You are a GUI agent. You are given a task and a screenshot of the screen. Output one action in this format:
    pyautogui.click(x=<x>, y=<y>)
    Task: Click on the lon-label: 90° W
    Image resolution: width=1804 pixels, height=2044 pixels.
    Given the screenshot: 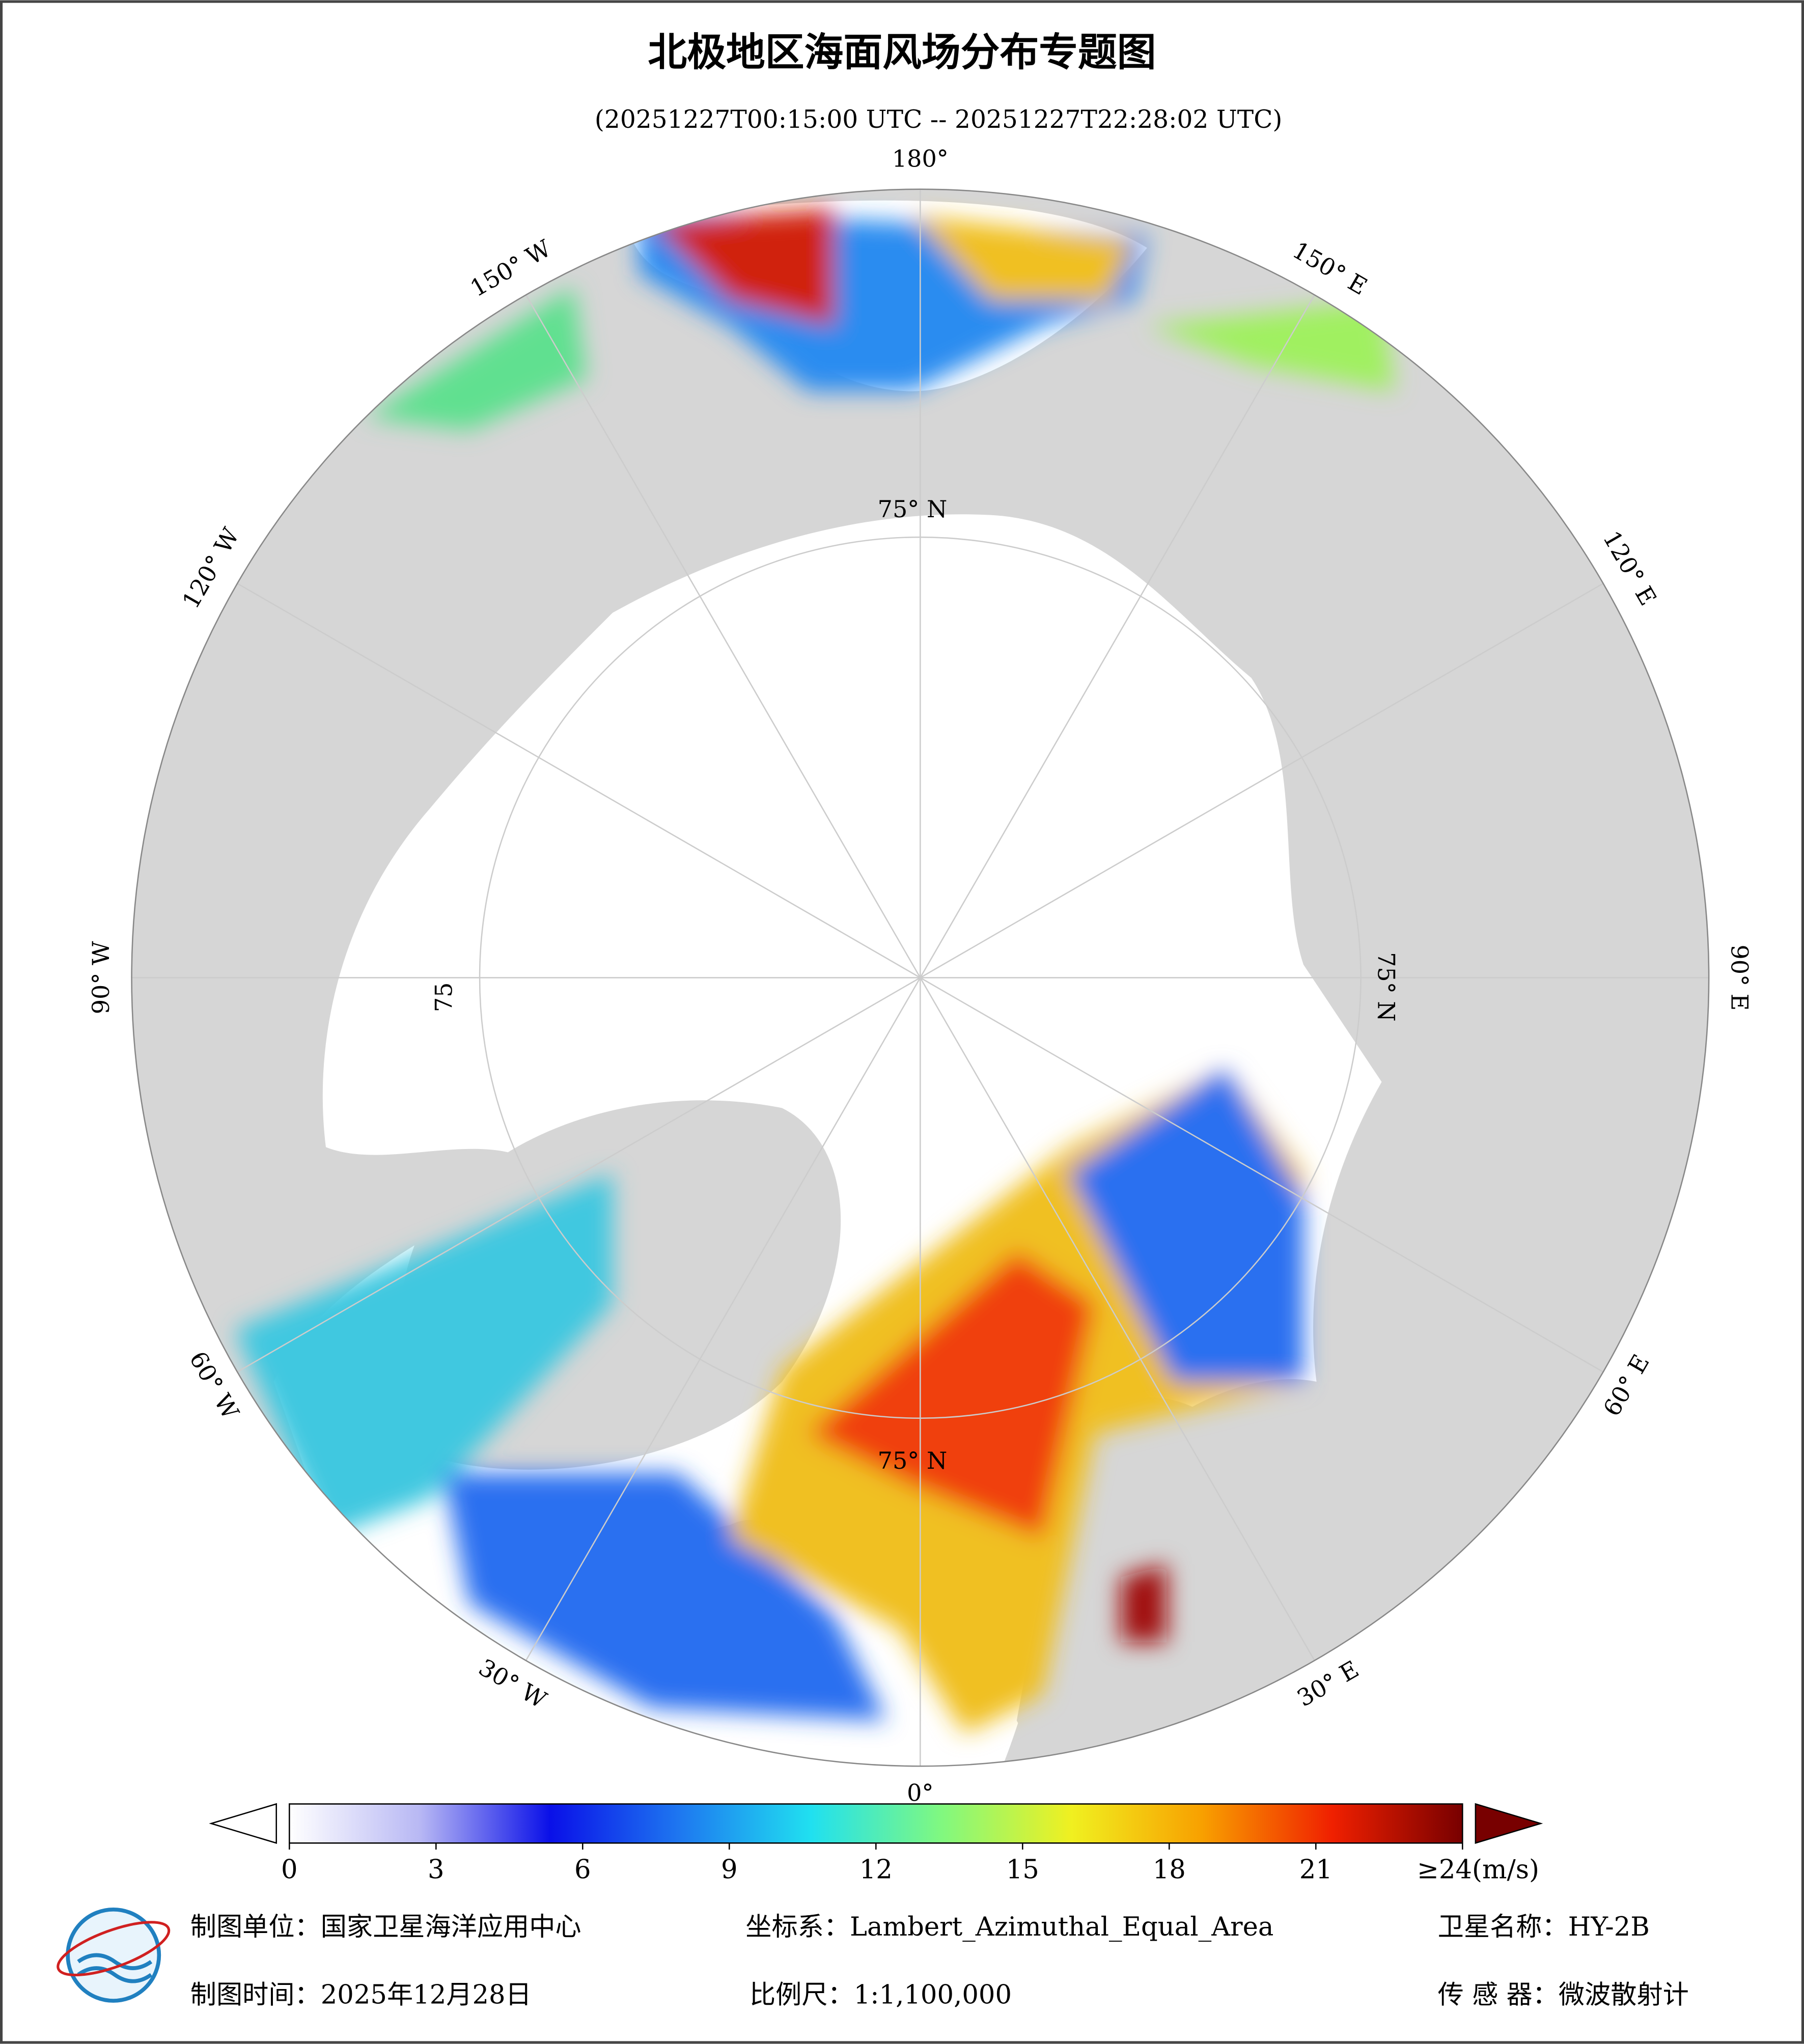 What is the action you would take?
    pyautogui.click(x=101, y=977)
    